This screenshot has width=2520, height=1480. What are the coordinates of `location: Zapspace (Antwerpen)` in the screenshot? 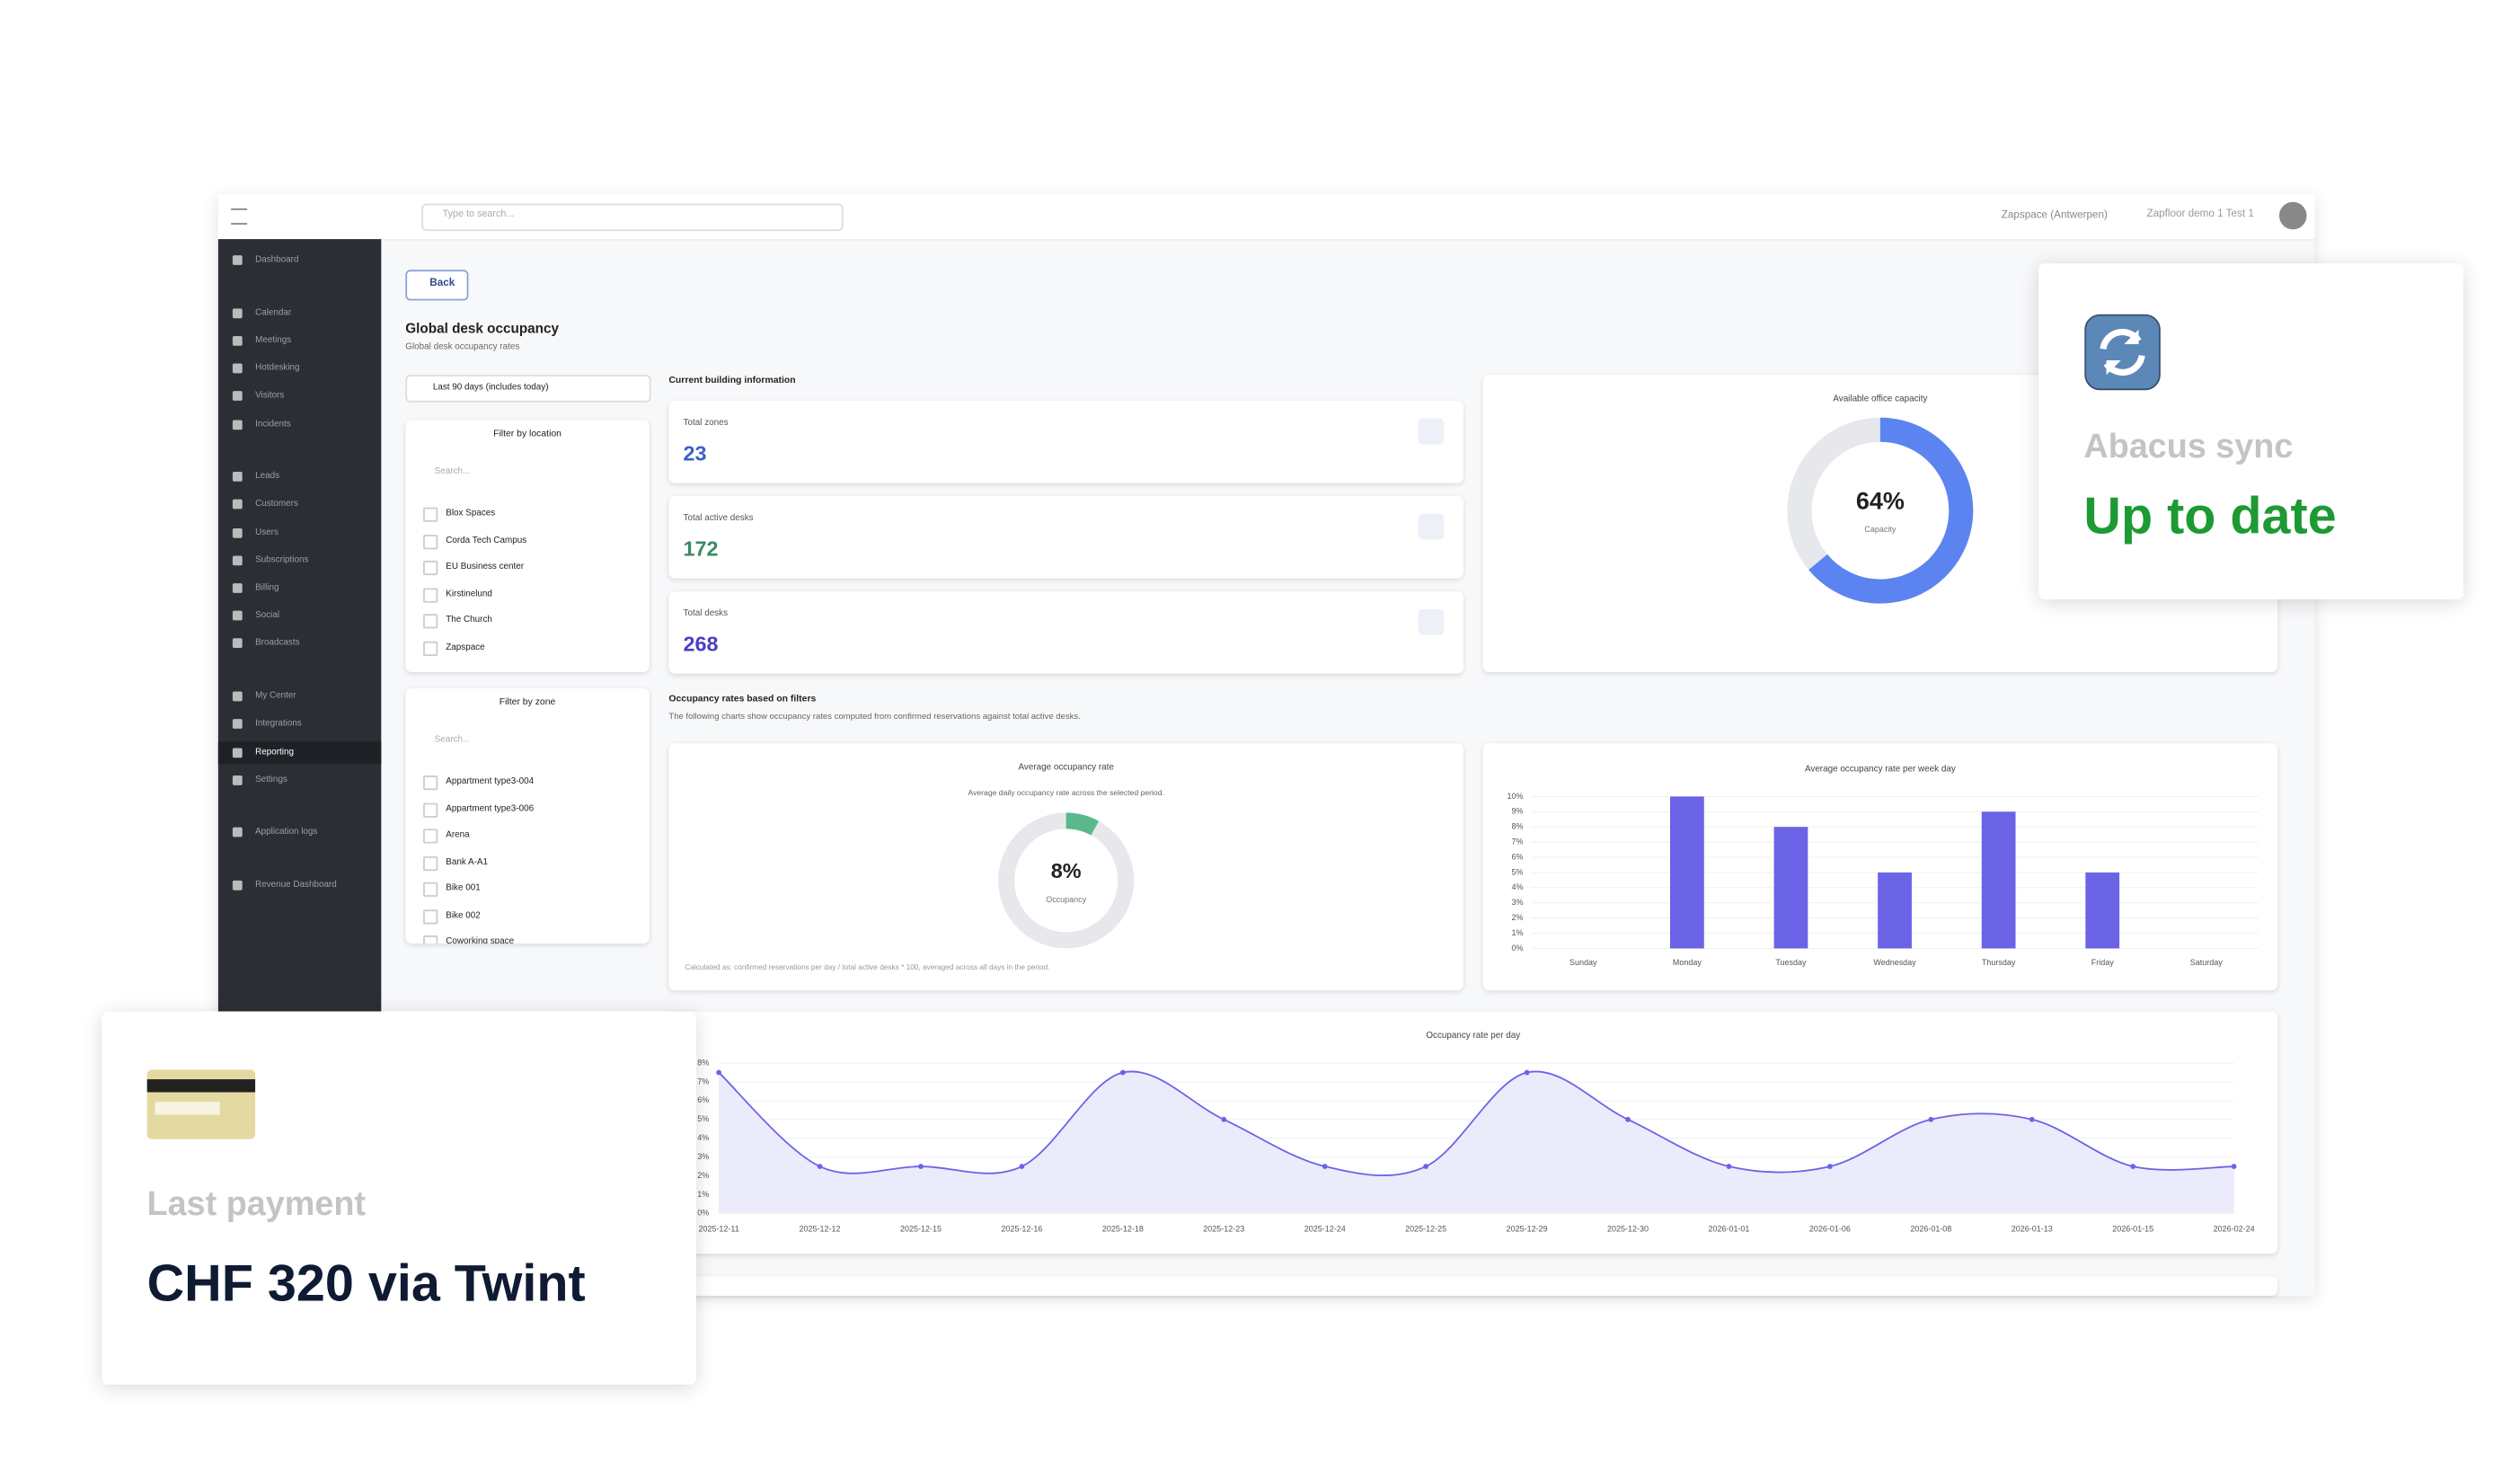 It's located at (2055, 215).